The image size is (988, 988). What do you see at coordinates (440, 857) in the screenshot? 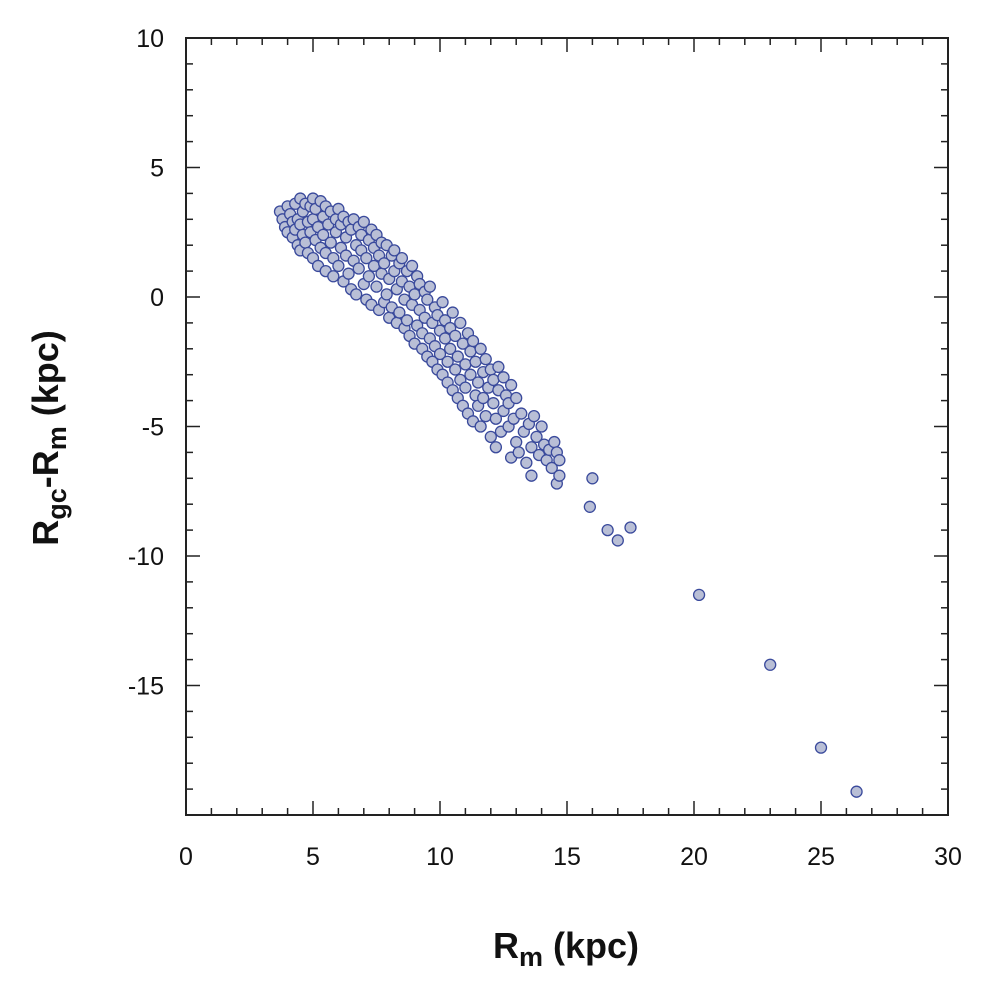
I see `x-tick-label: 10` at bounding box center [440, 857].